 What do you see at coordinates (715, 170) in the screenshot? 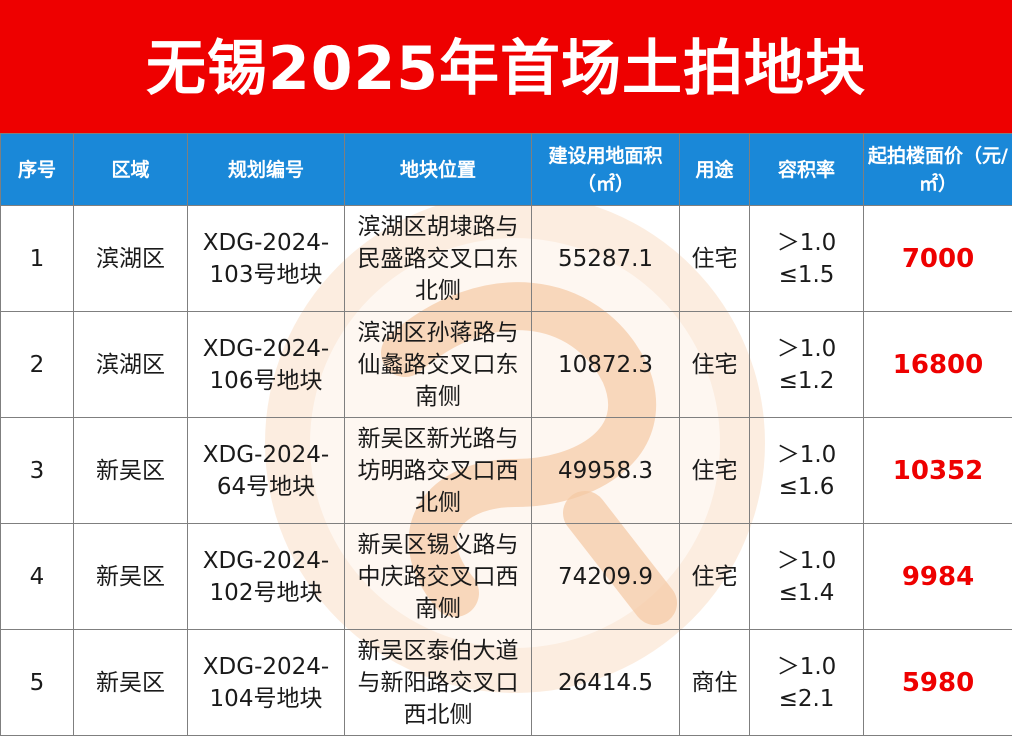
I see `header-use: 用途` at bounding box center [715, 170].